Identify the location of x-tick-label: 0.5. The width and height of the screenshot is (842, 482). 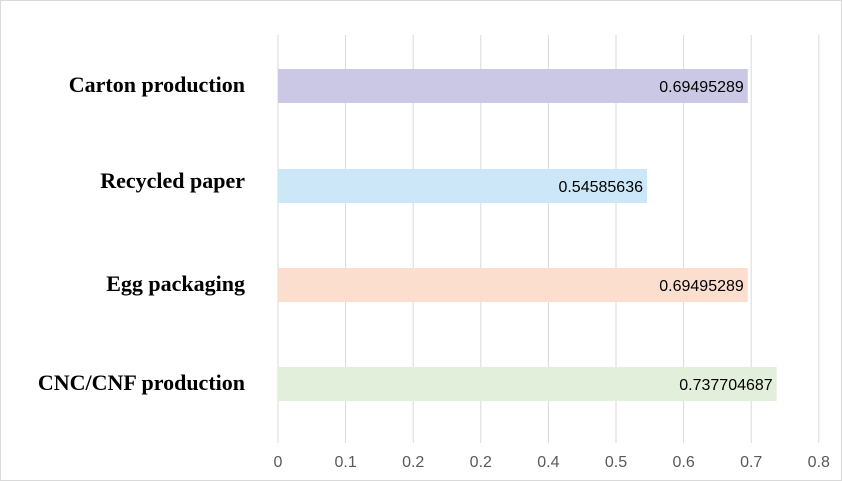
(616, 462).